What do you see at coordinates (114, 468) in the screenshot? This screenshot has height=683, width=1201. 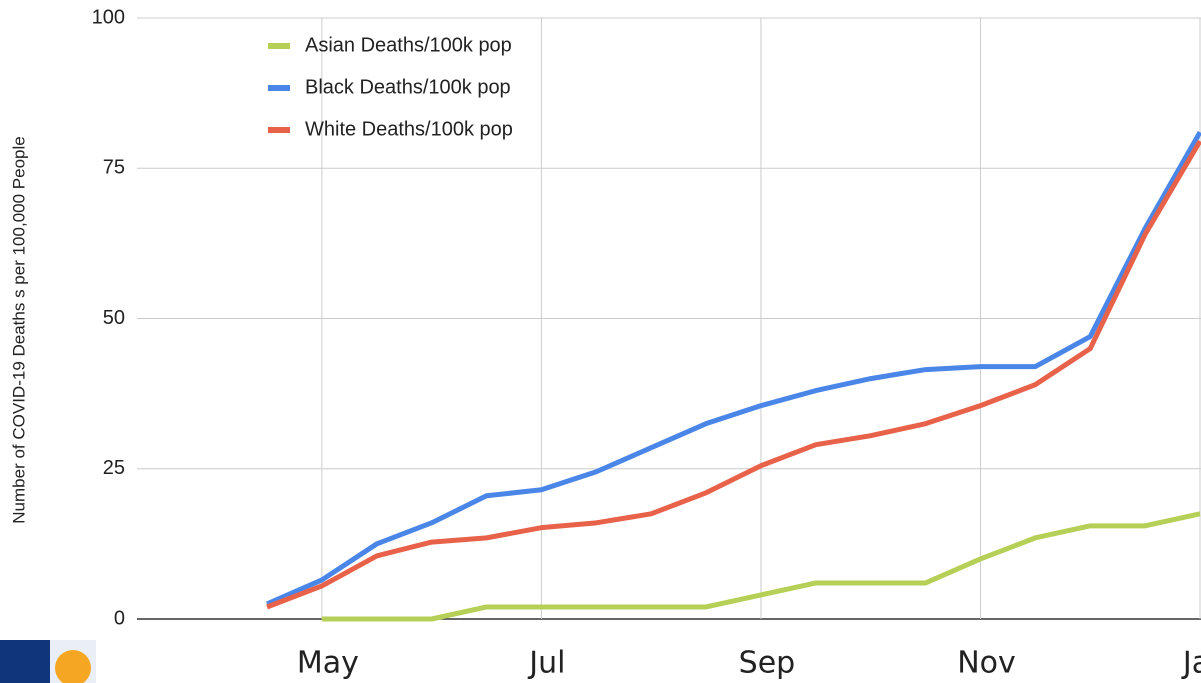 I see `y-tick-label: 25` at bounding box center [114, 468].